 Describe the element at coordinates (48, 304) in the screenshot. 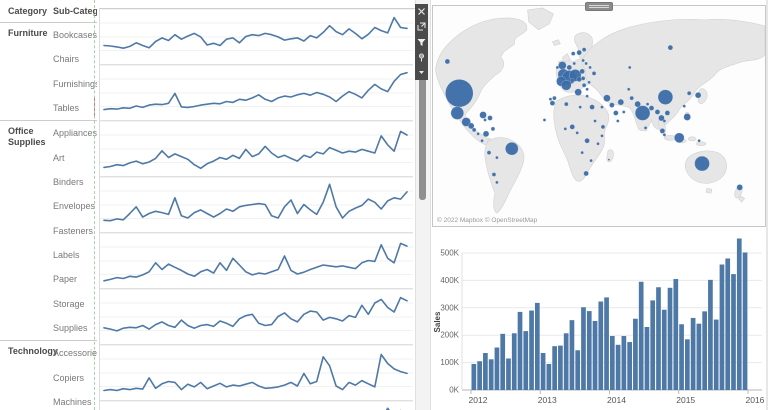

I see `list-row: Storage` at that location.